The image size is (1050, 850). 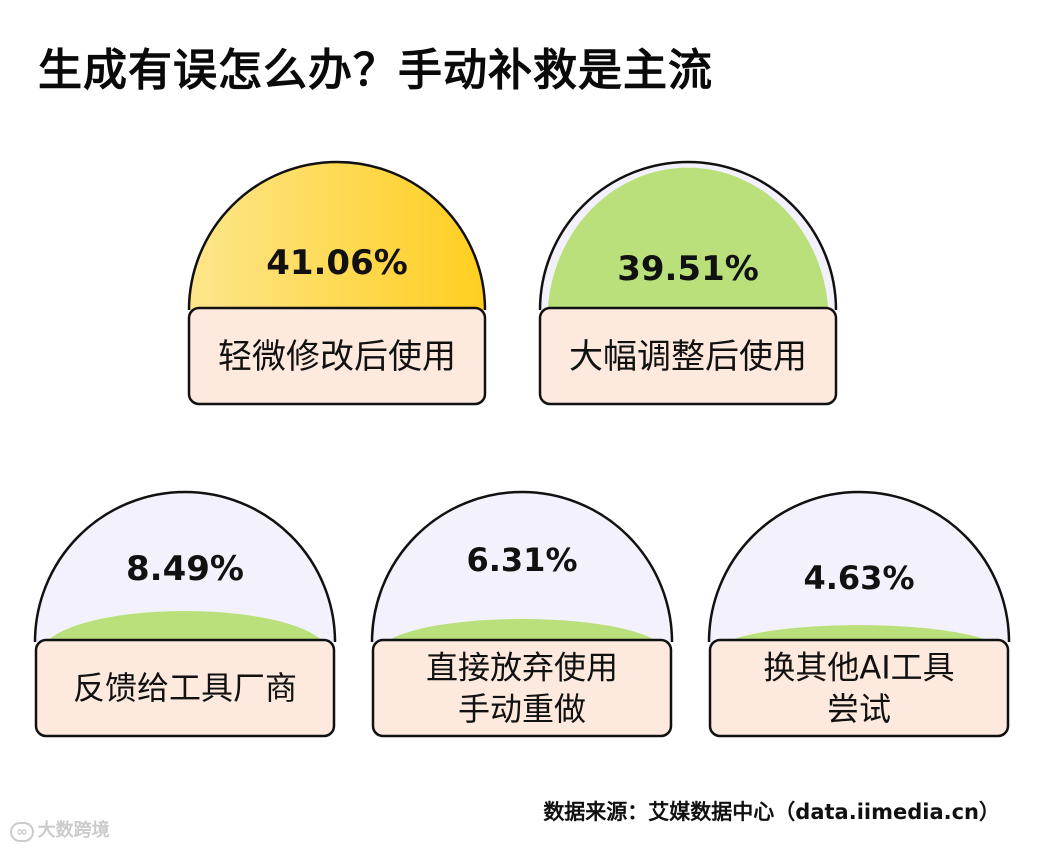 What do you see at coordinates (858, 578) in the screenshot?
I see `gauge-value: 4.63%` at bounding box center [858, 578].